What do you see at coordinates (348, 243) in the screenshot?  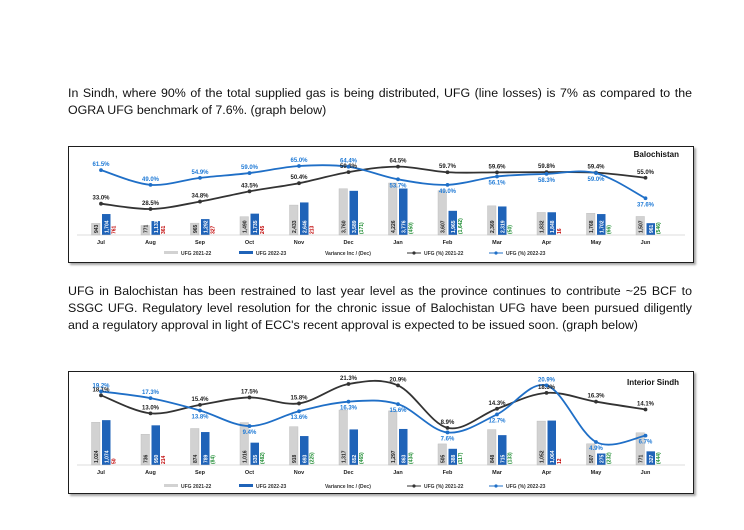 I see `month-label: Dec` at bounding box center [348, 243].